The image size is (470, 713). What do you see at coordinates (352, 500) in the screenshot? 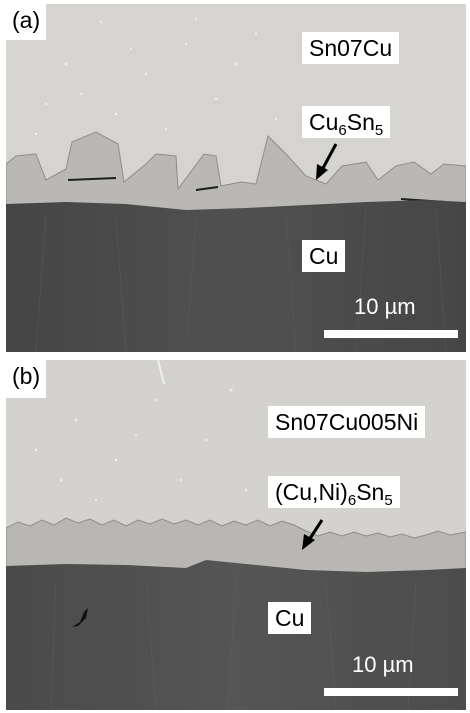
I see `imc-label-b-sub1: 6` at bounding box center [352, 500].